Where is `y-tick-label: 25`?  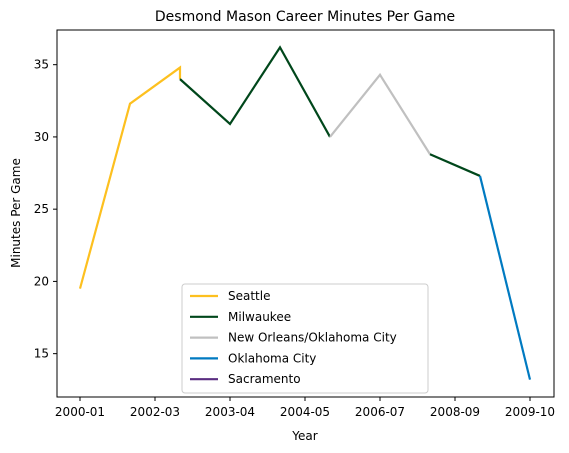
y-tick-label: 25 is located at coordinates (41, 209).